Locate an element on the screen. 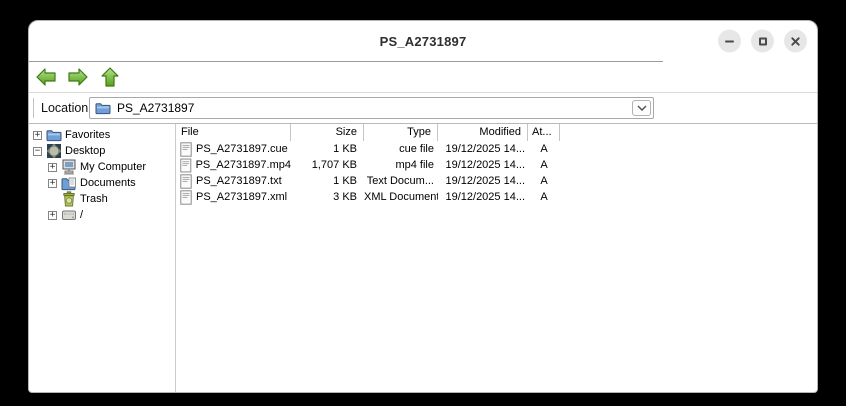 The width and height of the screenshot is (846, 406). up-arrow-icon is located at coordinates (110, 77).